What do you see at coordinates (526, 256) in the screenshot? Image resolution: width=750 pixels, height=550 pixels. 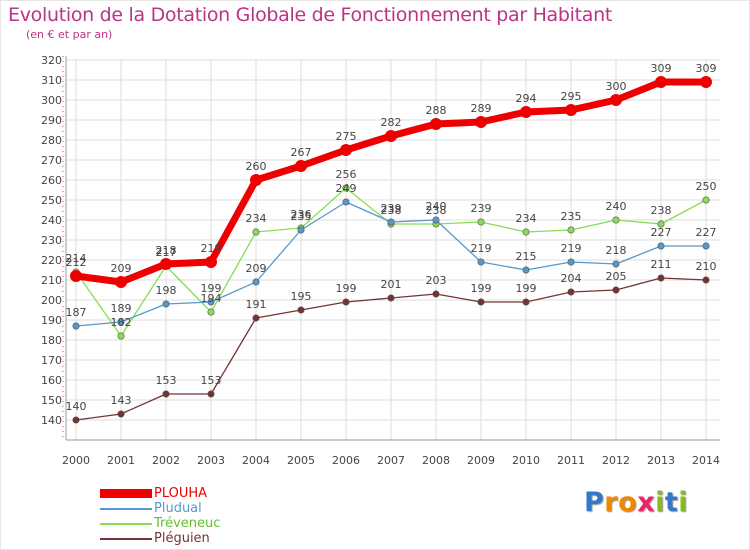 I see `data-label-pludual: 215` at bounding box center [526, 256].